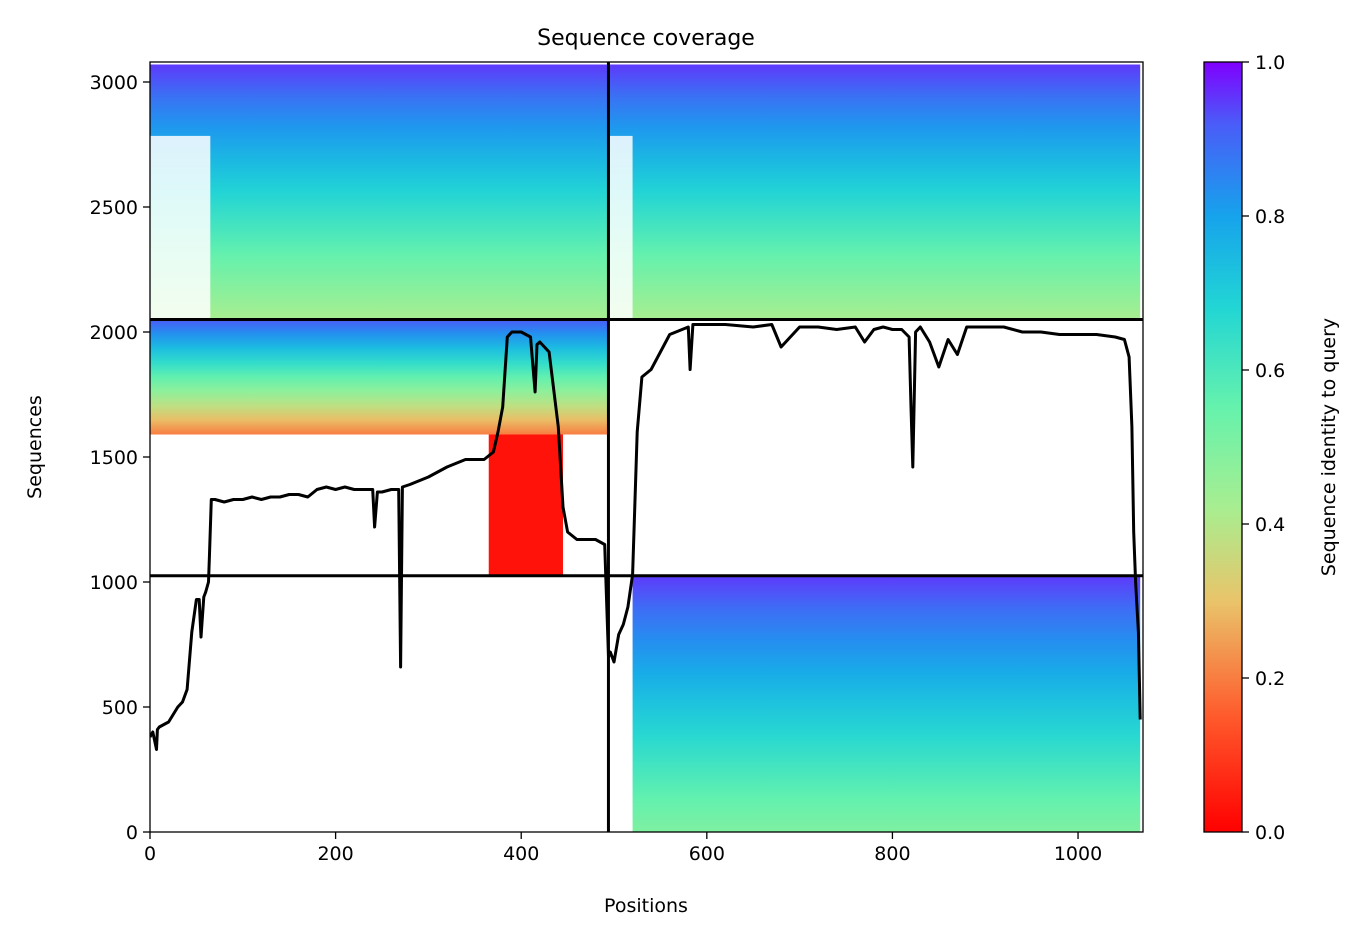 The height and width of the screenshot is (939, 1364). What do you see at coordinates (886, 703) in the screenshot?
I see `block-chain-B-bottom` at bounding box center [886, 703].